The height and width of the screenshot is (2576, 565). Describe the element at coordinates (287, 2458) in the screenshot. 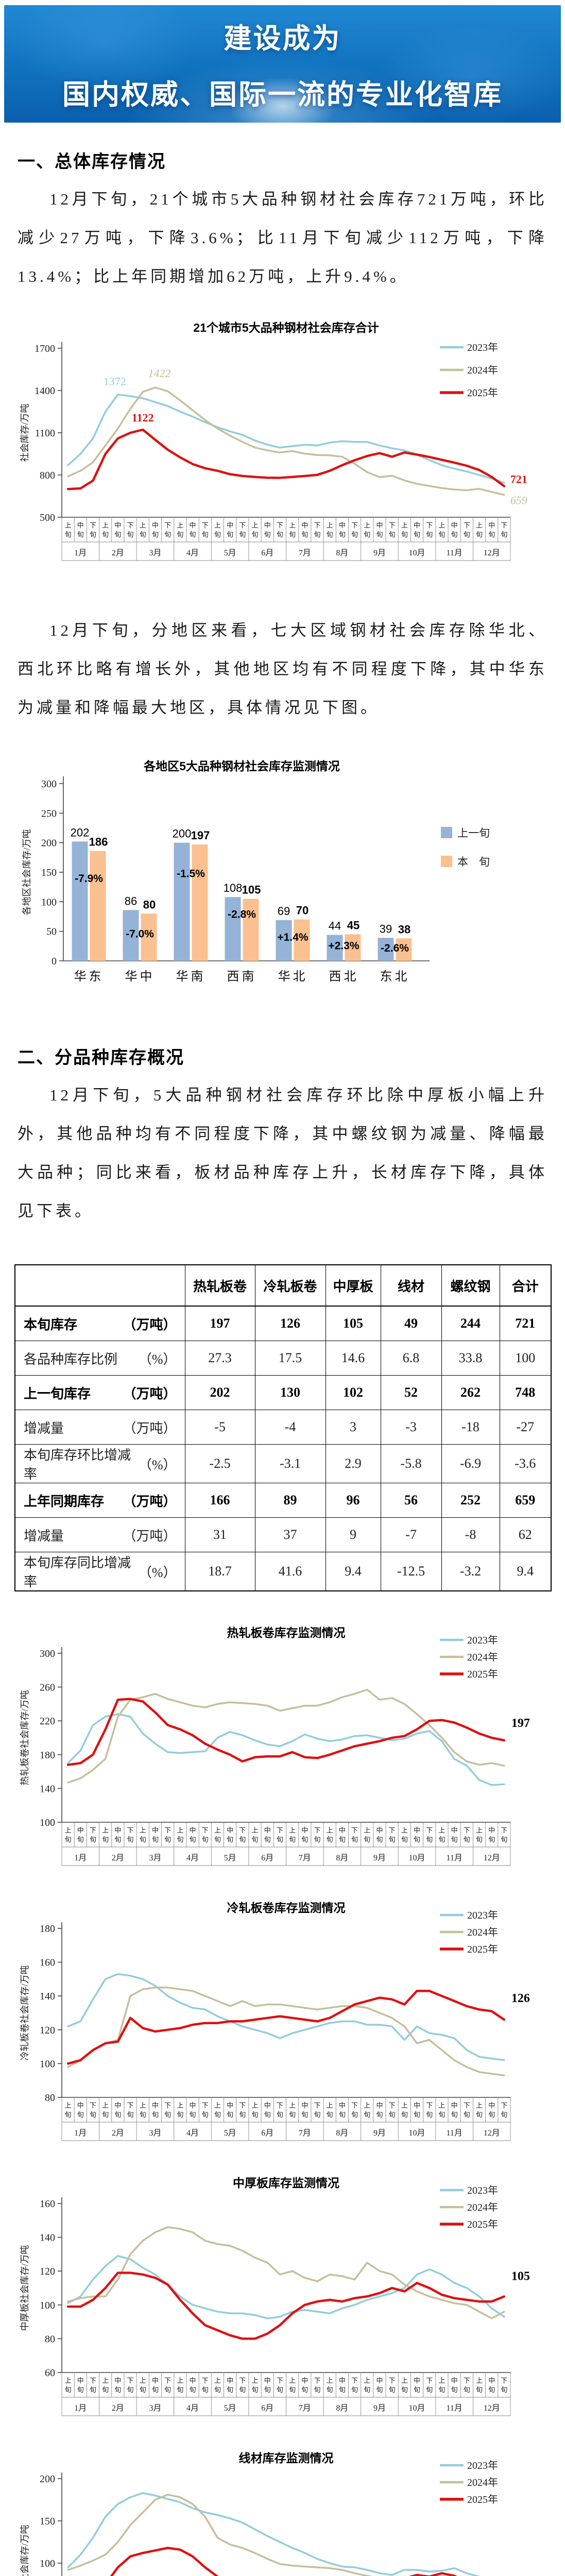

I see `svg-text: 线材库存监测情况` at that location.